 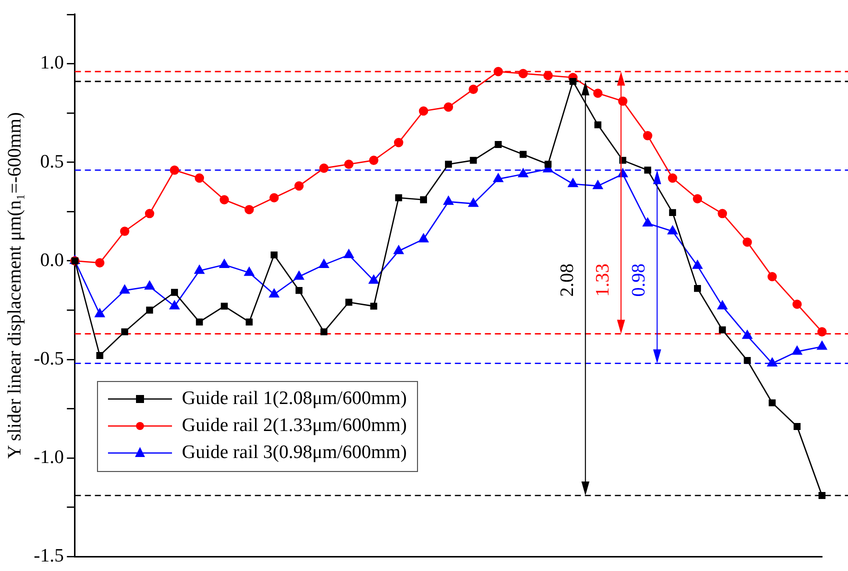 What do you see at coordinates (603, 280) in the screenshot?
I see `annotation: 1.33` at bounding box center [603, 280].